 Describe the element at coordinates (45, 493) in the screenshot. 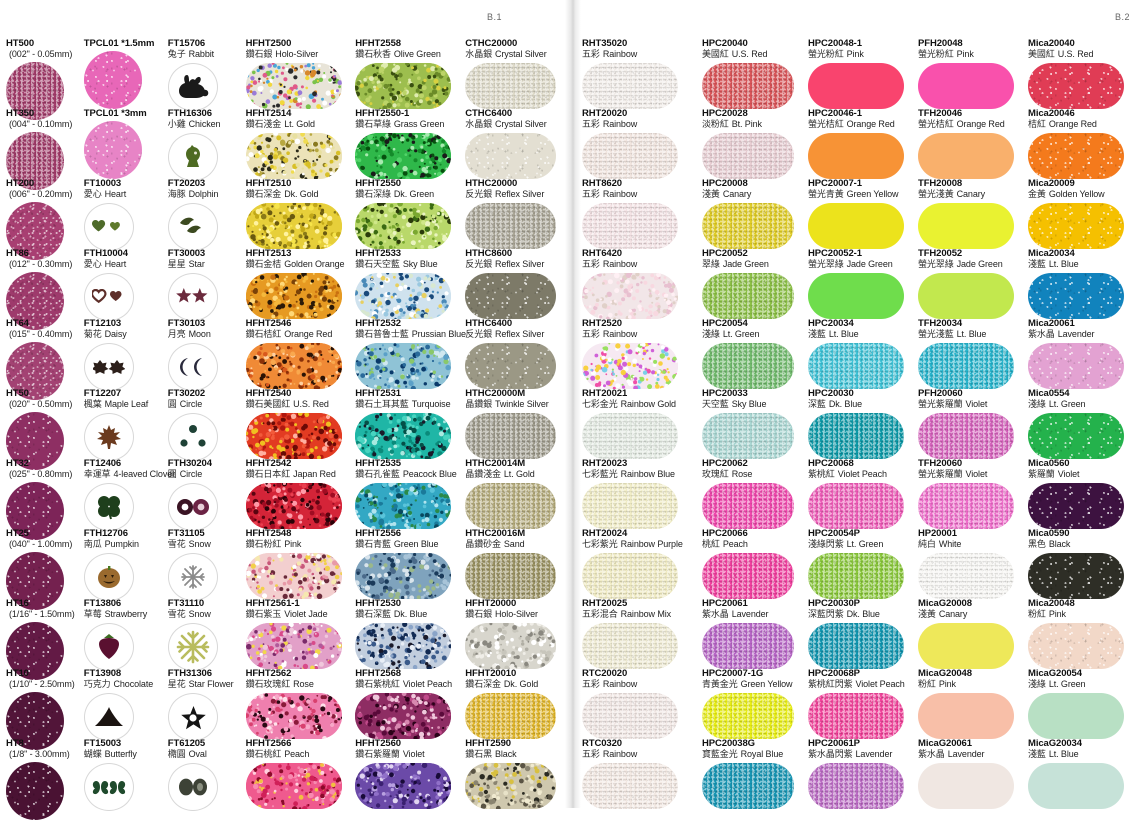

I see `swatch-cell: HT32(025" - 0.80mm)` at that location.